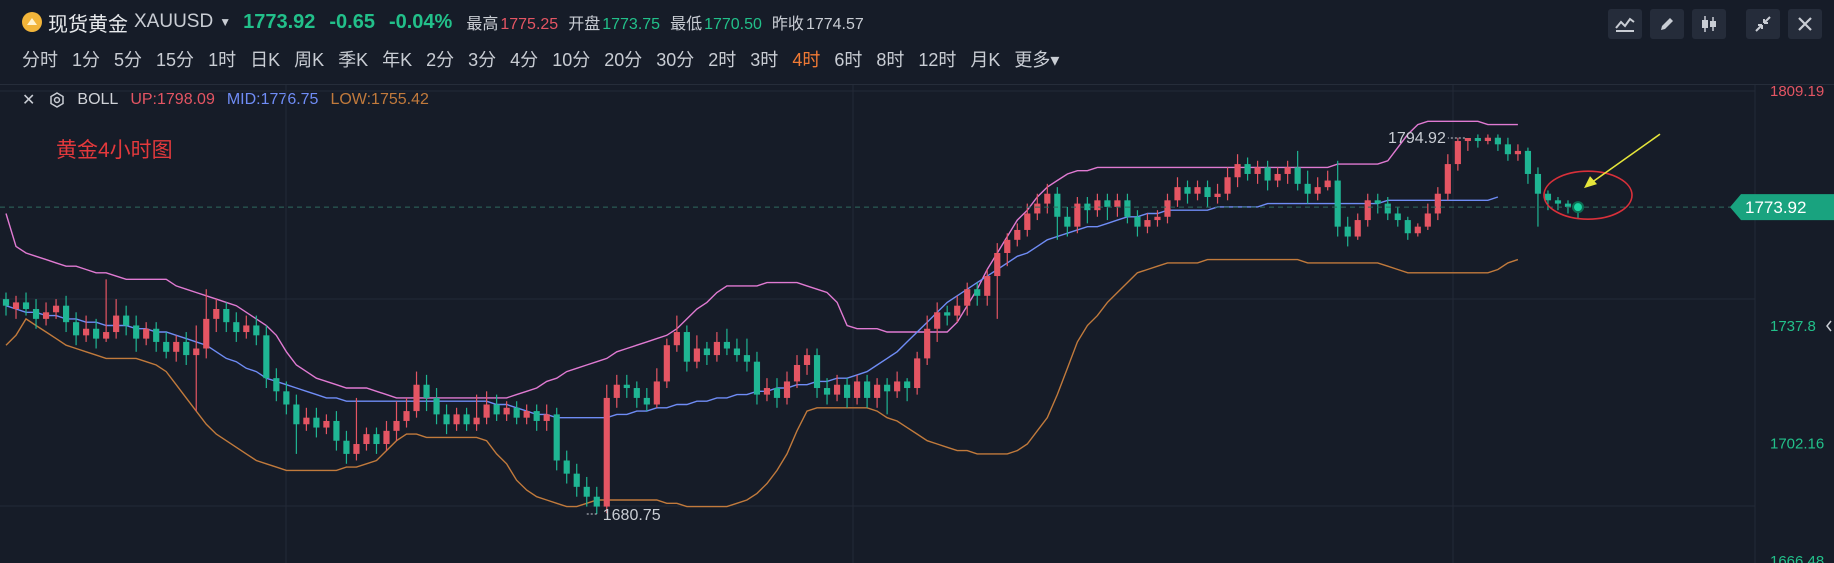 The height and width of the screenshot is (563, 1834). I want to click on minimize-button, so click(1763, 24).